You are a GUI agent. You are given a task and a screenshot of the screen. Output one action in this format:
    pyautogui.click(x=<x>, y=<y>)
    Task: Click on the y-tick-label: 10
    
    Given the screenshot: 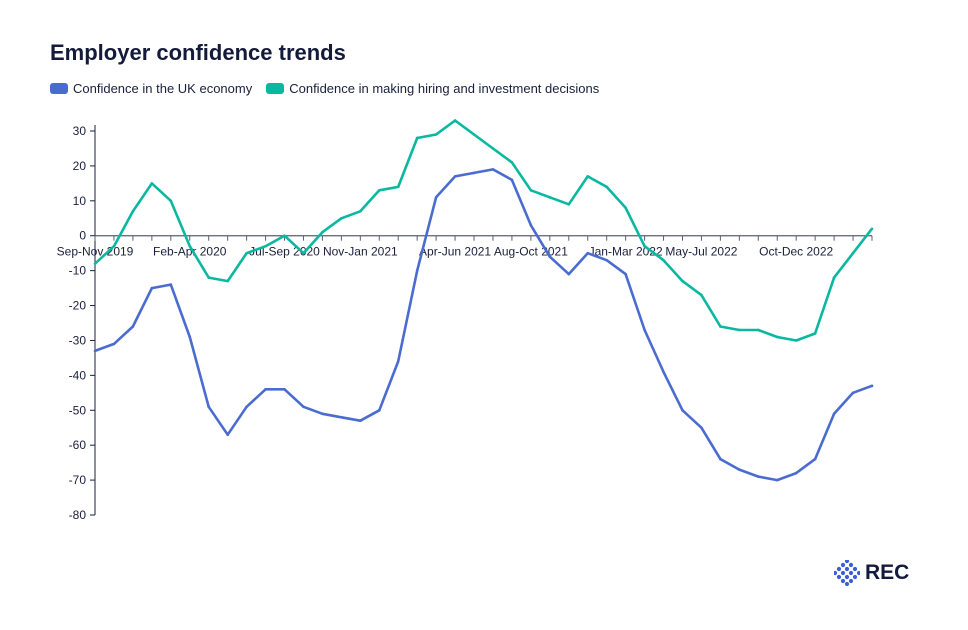 What is the action you would take?
    pyautogui.click(x=80, y=201)
    